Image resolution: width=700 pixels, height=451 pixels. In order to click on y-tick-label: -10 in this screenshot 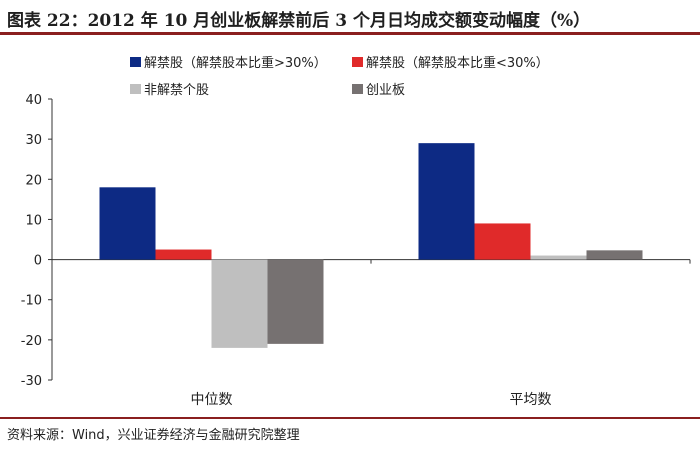, I will do `click(31, 301)`.